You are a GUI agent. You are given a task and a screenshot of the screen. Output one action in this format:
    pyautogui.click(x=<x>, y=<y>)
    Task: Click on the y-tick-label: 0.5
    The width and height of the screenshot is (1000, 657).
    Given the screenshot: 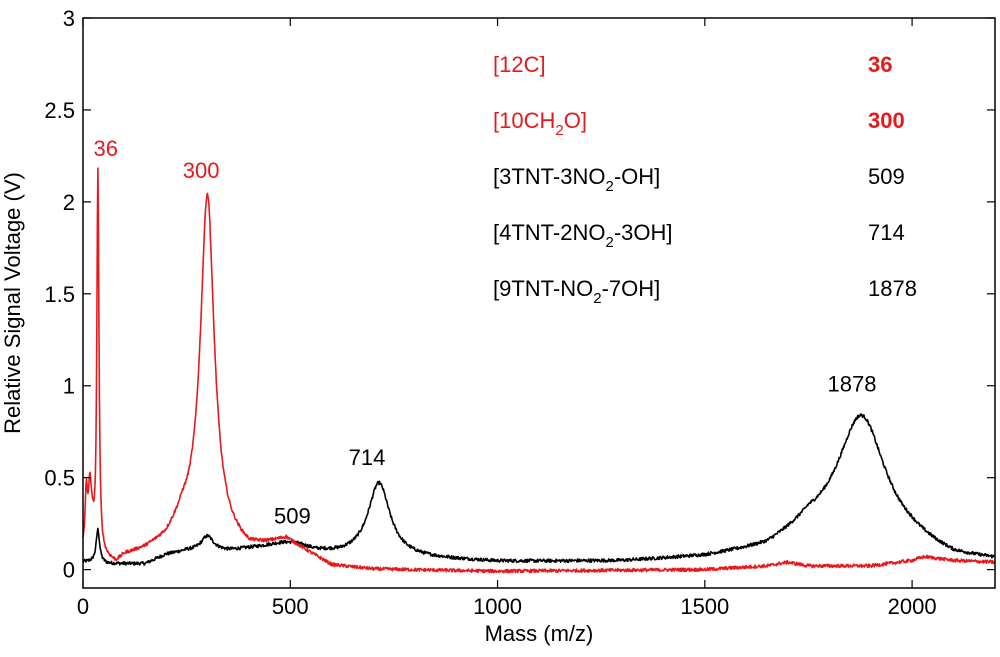 What is the action you would take?
    pyautogui.click(x=59, y=478)
    